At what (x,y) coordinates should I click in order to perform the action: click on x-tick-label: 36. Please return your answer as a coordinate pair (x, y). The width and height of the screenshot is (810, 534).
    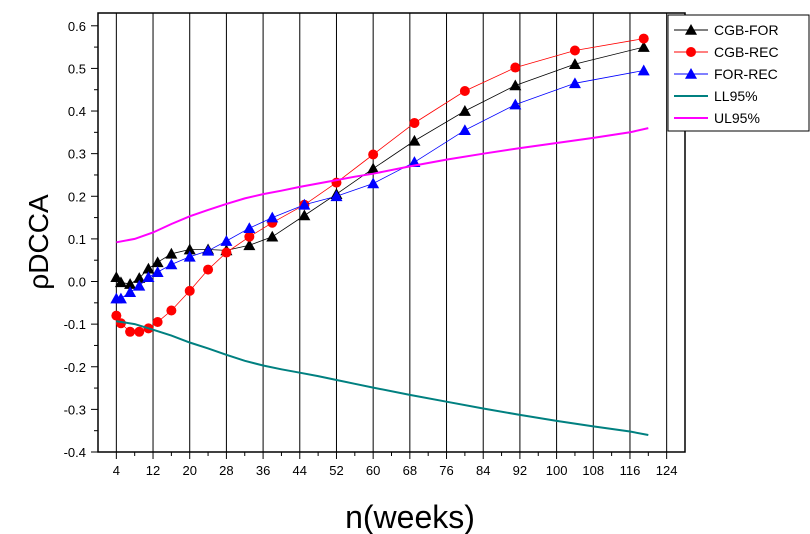
    Looking at the image, I should click on (263, 470).